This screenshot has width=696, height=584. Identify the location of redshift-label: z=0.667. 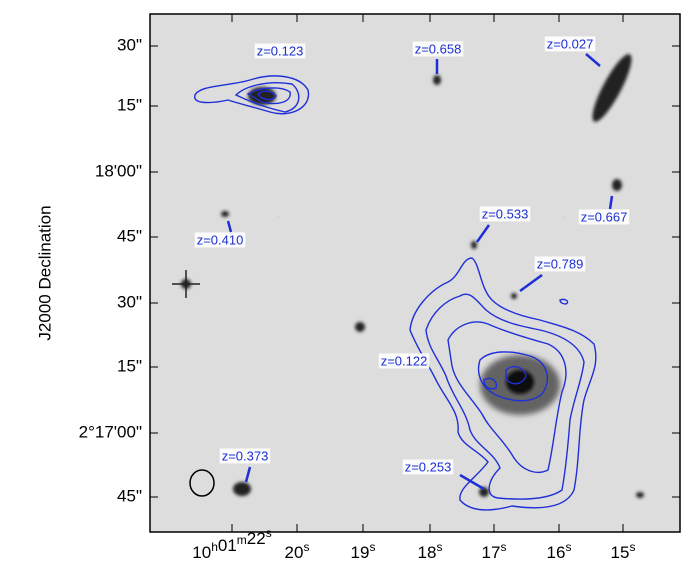
(604, 216).